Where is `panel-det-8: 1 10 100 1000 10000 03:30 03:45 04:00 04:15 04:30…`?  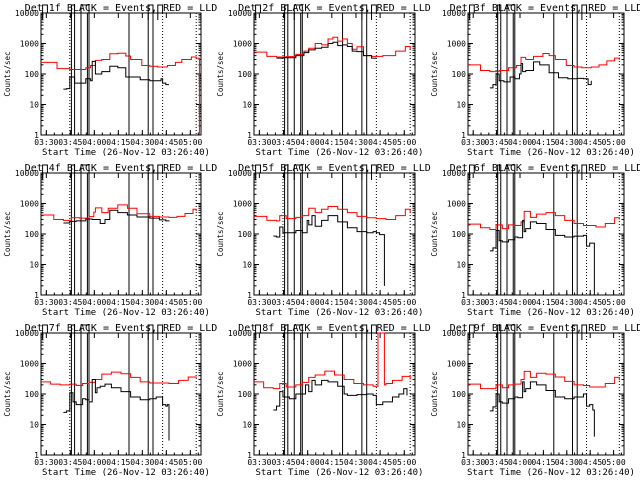
panel-det-8: 1 10 100 1000 10000 03:30 03:45 04:00 04:15 04:30… is located at coordinates (323, 400).